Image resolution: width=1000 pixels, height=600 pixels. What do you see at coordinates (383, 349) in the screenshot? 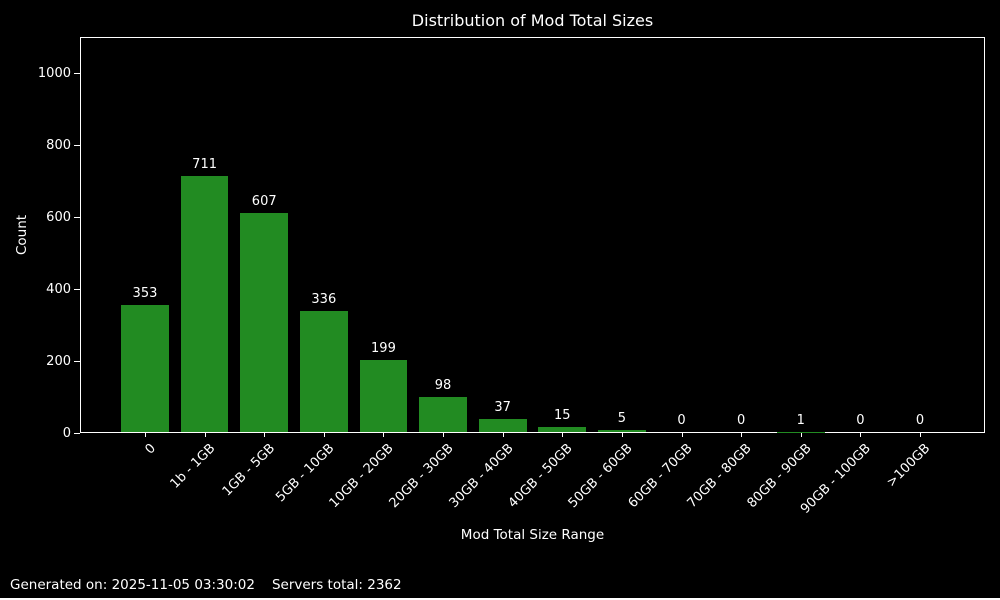
I see `bar-value-label: 199` at bounding box center [383, 349].